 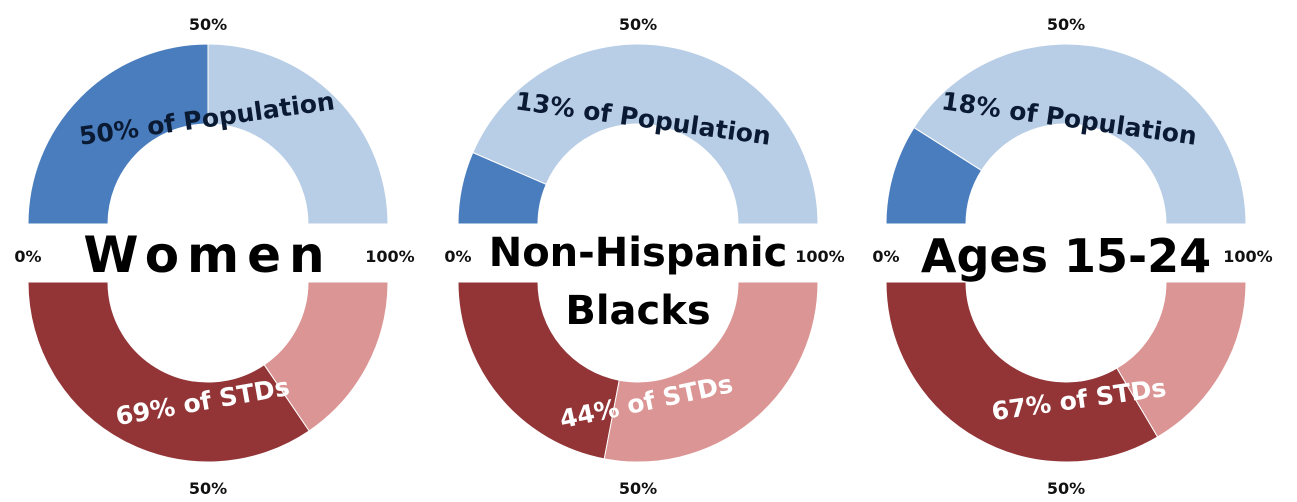 What do you see at coordinates (637, 311) in the screenshot?
I see `chart-title-line: Blacks` at bounding box center [637, 311].